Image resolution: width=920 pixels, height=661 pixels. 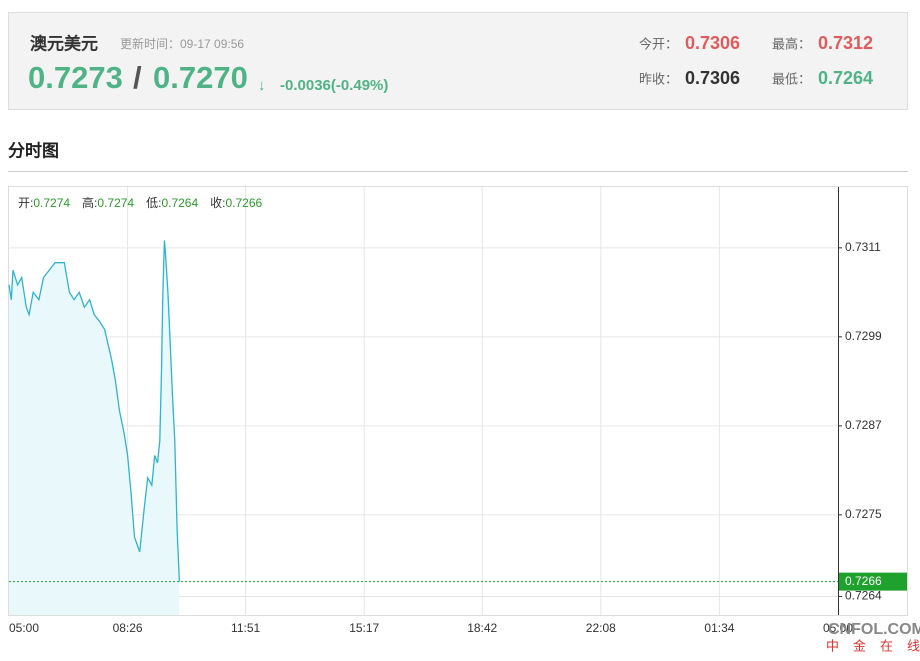 What do you see at coordinates (262, 85) in the screenshot?
I see `arrow: ↓` at bounding box center [262, 85].